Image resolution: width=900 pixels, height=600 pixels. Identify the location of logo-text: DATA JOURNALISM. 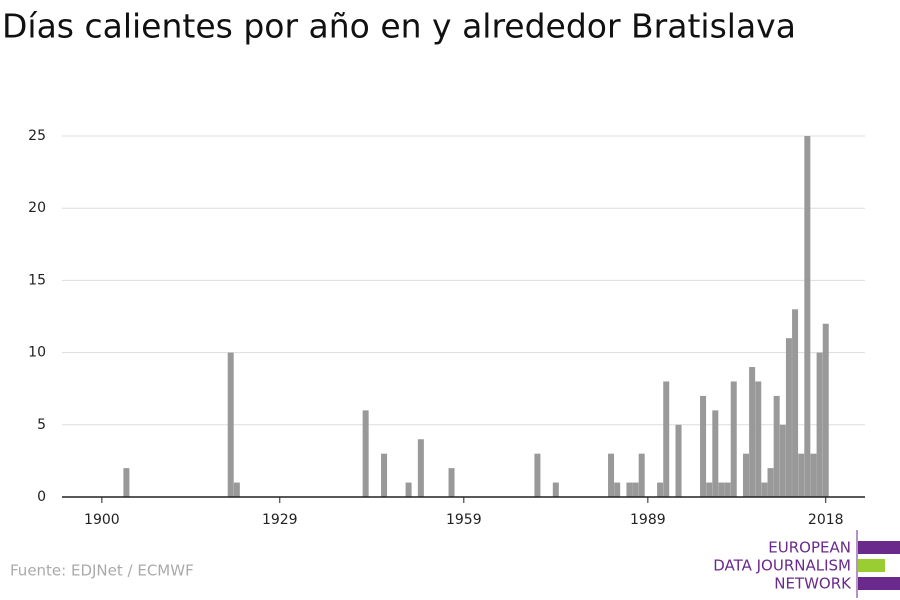
(782, 566).